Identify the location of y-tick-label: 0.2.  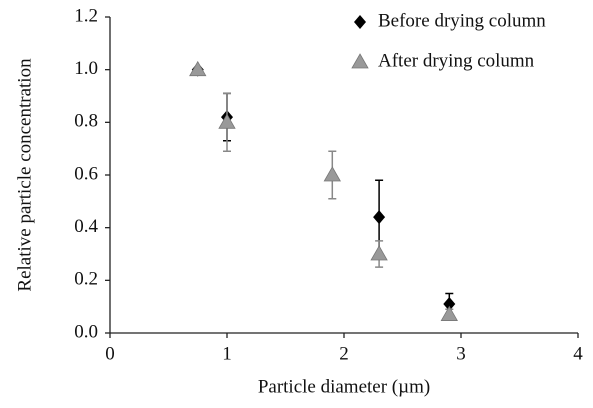
(86, 279).